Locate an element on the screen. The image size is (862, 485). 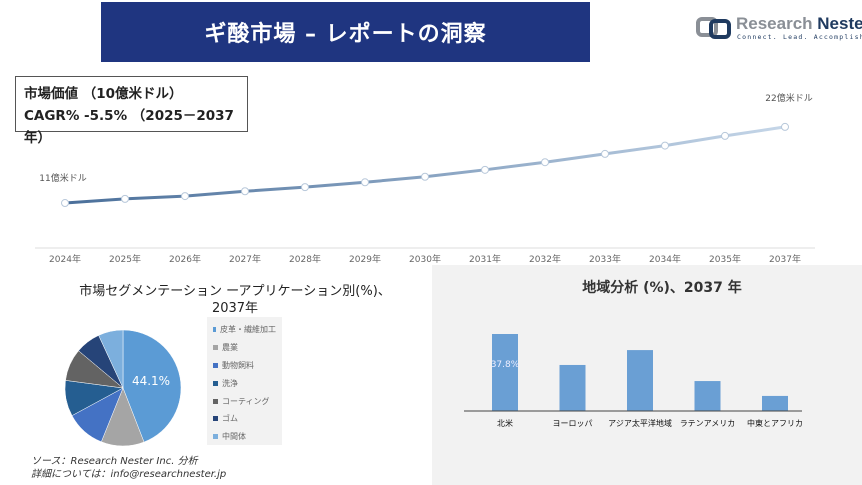
x-tick-label: 2027年 is located at coordinates (245, 259).